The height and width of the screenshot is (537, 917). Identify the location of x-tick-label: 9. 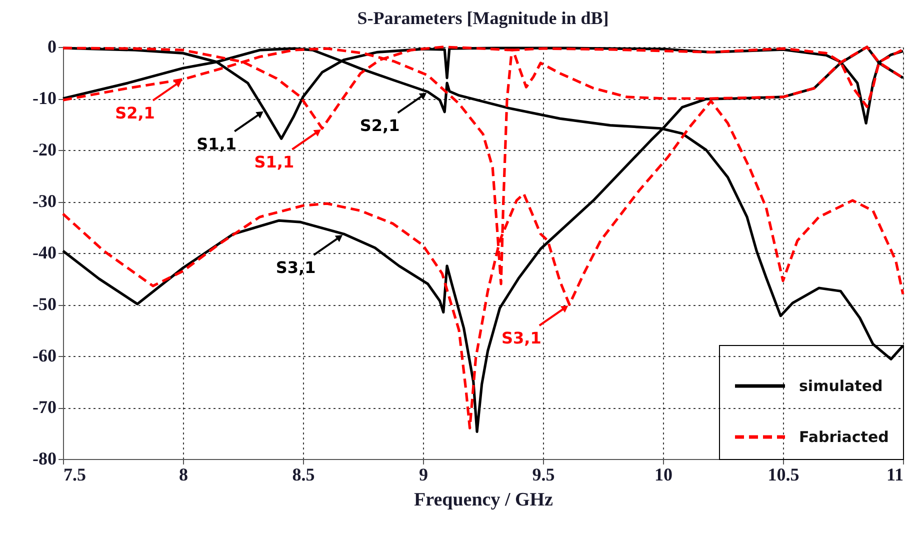
(423, 474).